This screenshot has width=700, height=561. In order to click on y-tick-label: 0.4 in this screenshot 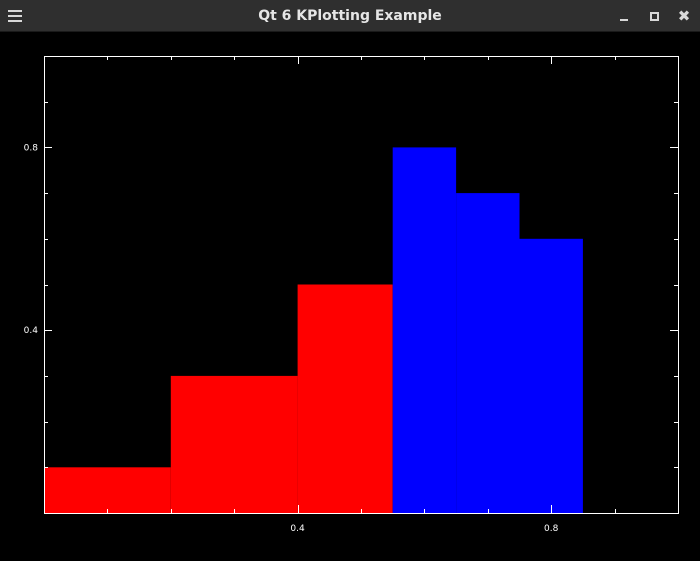, I will do `click(31, 331)`.